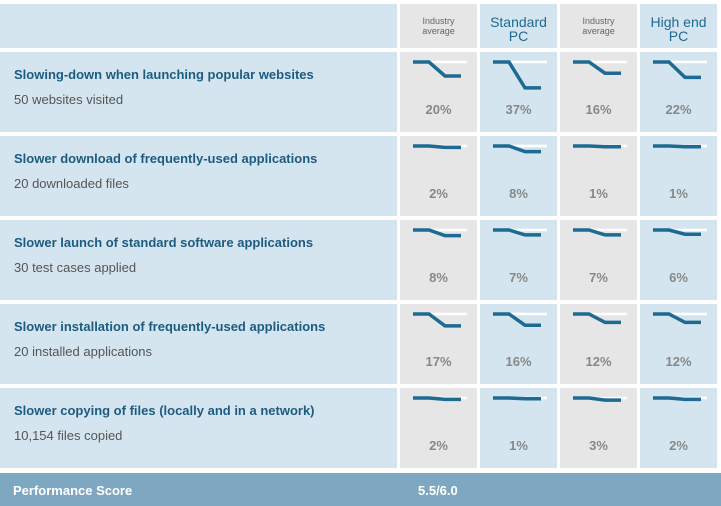 The height and width of the screenshot is (506, 721). What do you see at coordinates (71, 183) in the screenshot?
I see `test-subtitle: 20 downloaded files` at bounding box center [71, 183].